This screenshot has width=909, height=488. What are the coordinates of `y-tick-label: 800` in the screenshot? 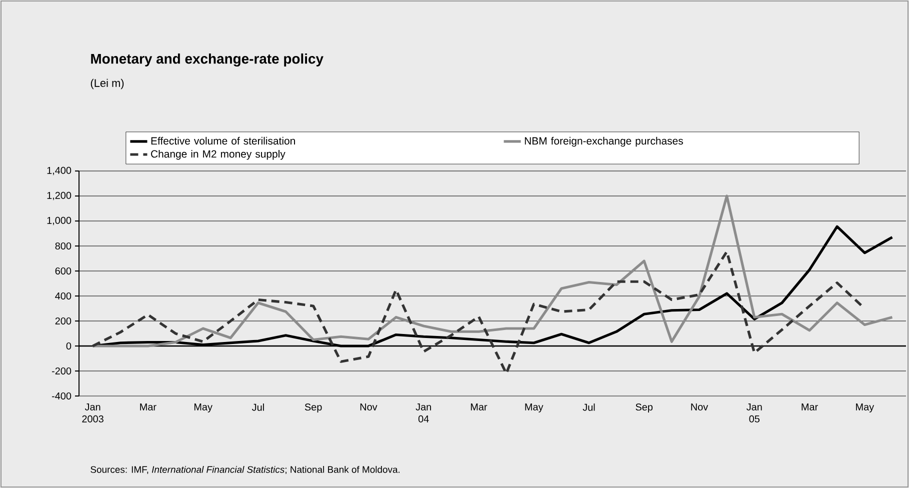 It's located at (63, 246).